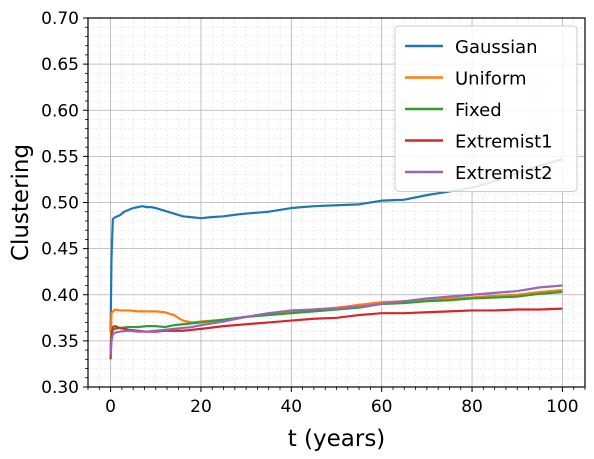 This screenshot has width=594, height=459. Describe the element at coordinates (504, 173) in the screenshot. I see `legend-label: Extremist2` at that location.